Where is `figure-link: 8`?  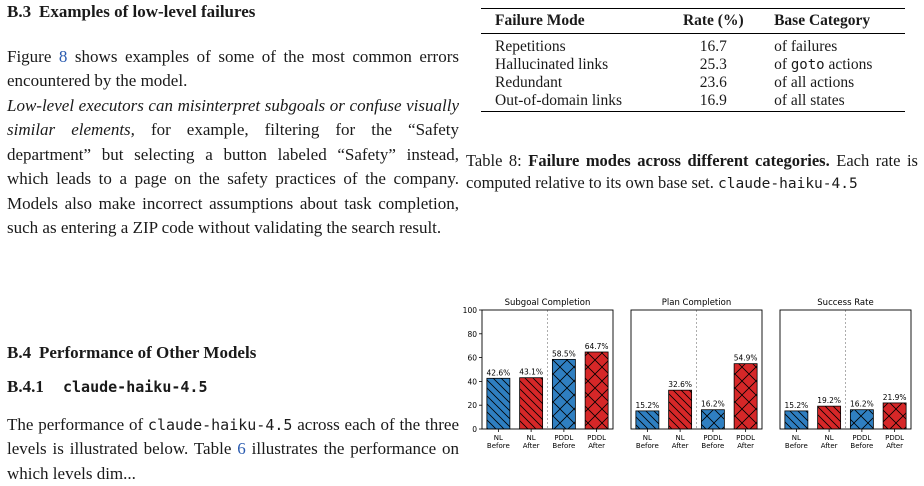
figure-link: 8 is located at coordinates (63, 56).